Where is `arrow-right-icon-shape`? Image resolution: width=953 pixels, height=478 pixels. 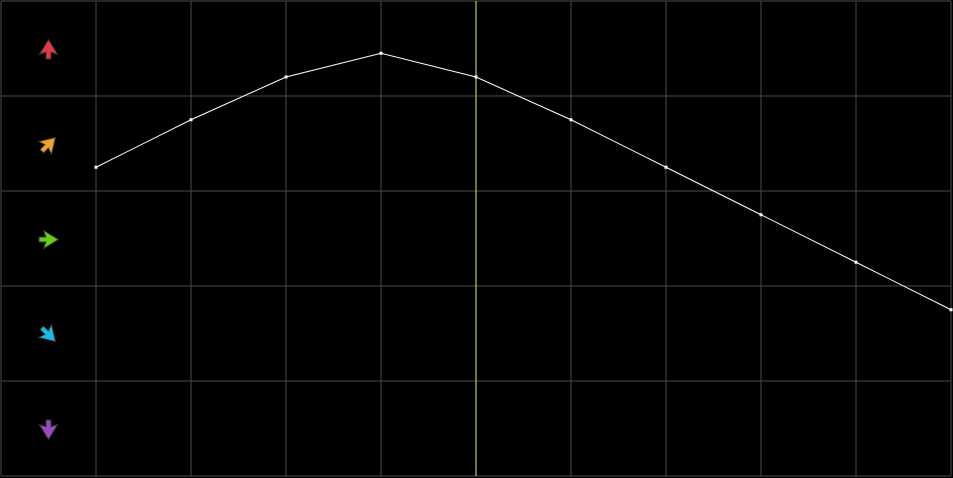
arrow-right-icon-shape is located at coordinates (49, 239).